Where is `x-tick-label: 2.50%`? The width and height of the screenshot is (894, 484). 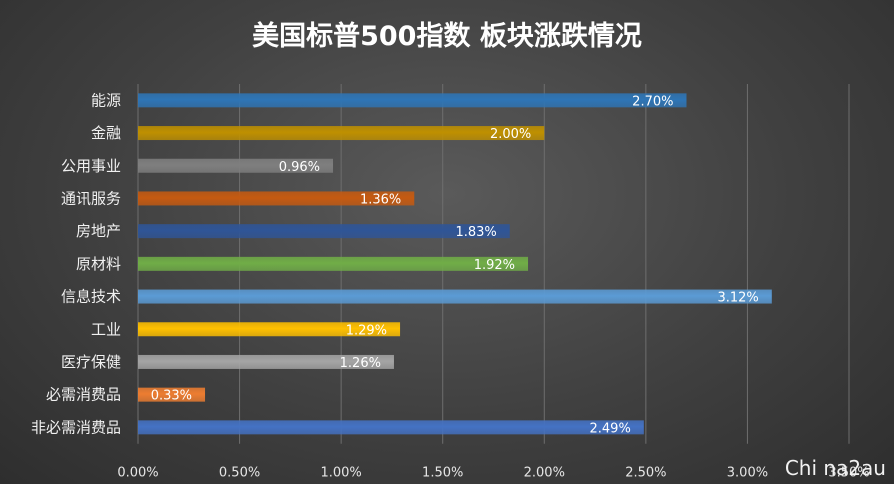
x-tick-label: 2.50% is located at coordinates (645, 473).